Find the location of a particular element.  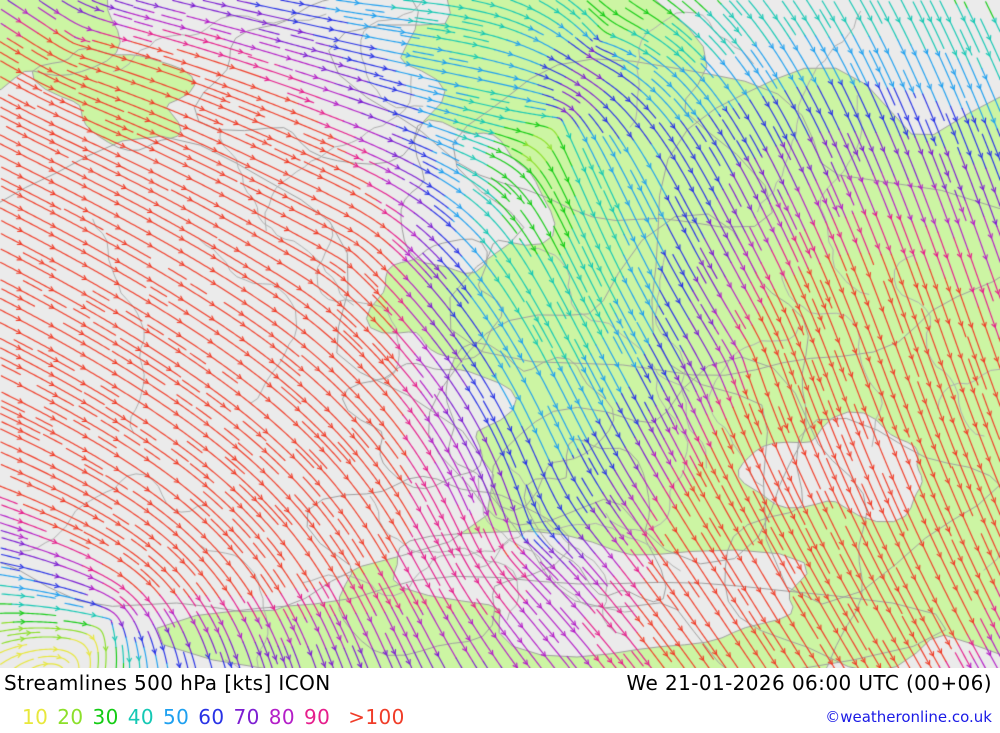

legend-item-90: 90 is located at coordinates (317, 717).